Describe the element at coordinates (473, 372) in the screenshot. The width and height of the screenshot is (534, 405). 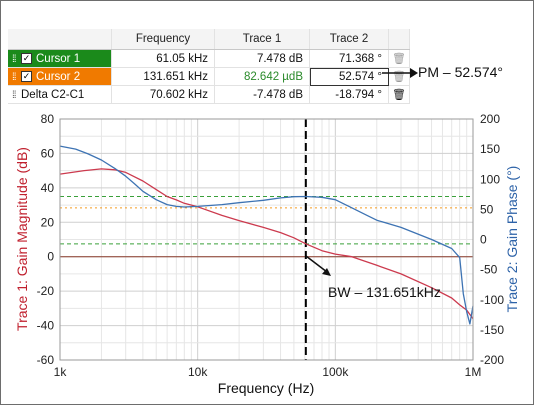
I see `x-tick-label: 1M` at that location.